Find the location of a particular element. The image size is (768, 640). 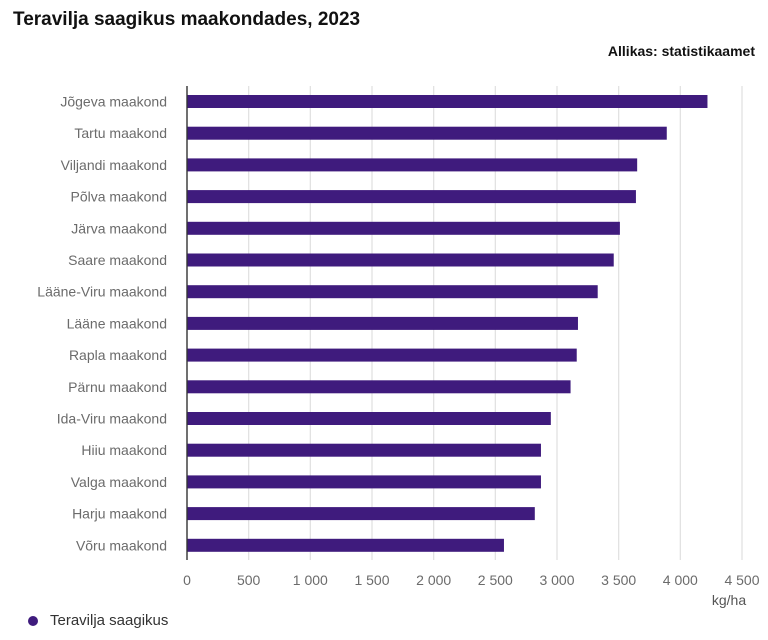

x-tick-label: 3 000 is located at coordinates (556, 580).